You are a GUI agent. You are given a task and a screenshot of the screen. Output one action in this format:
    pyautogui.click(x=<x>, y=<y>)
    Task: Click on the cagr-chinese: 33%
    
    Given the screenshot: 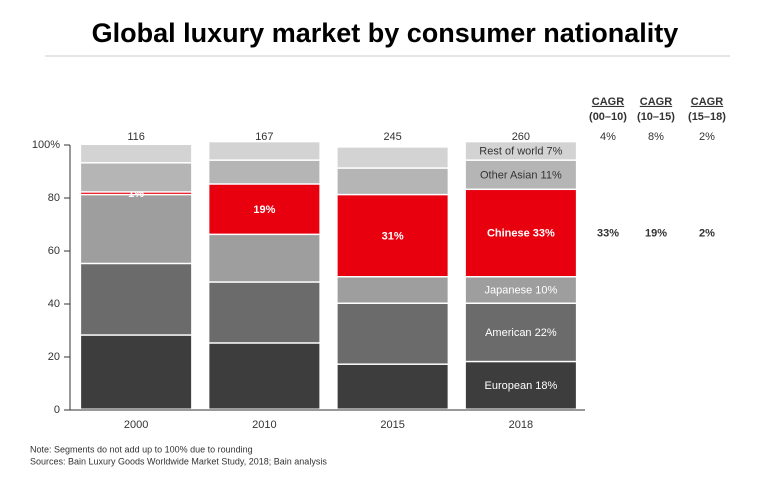 What is the action you would take?
    pyautogui.click(x=608, y=234)
    